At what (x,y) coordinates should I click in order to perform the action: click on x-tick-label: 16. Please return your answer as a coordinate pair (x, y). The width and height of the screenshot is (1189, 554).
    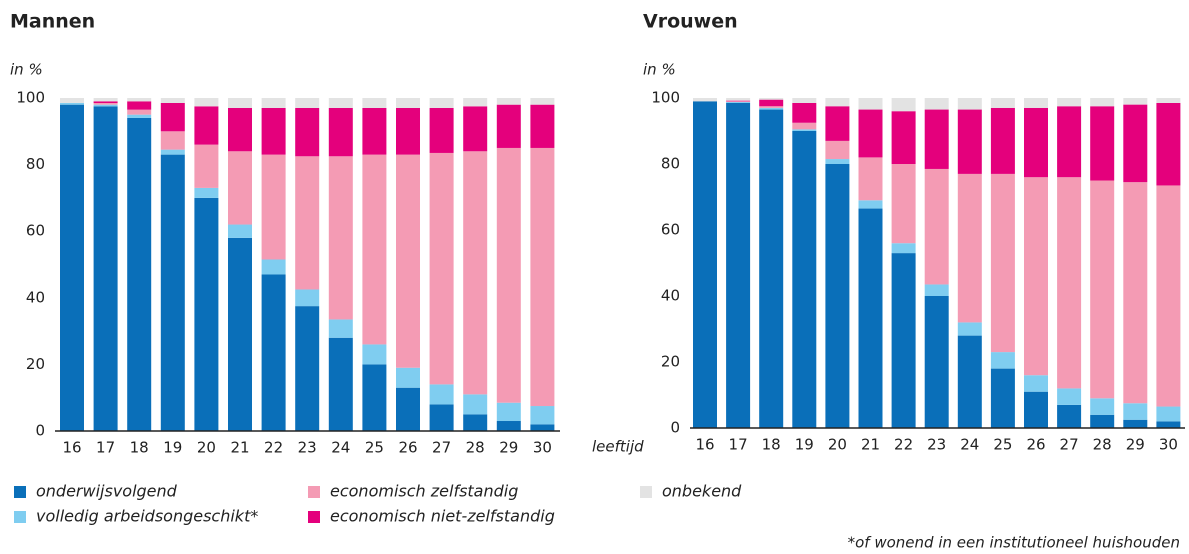
    Looking at the image, I should click on (71, 448).